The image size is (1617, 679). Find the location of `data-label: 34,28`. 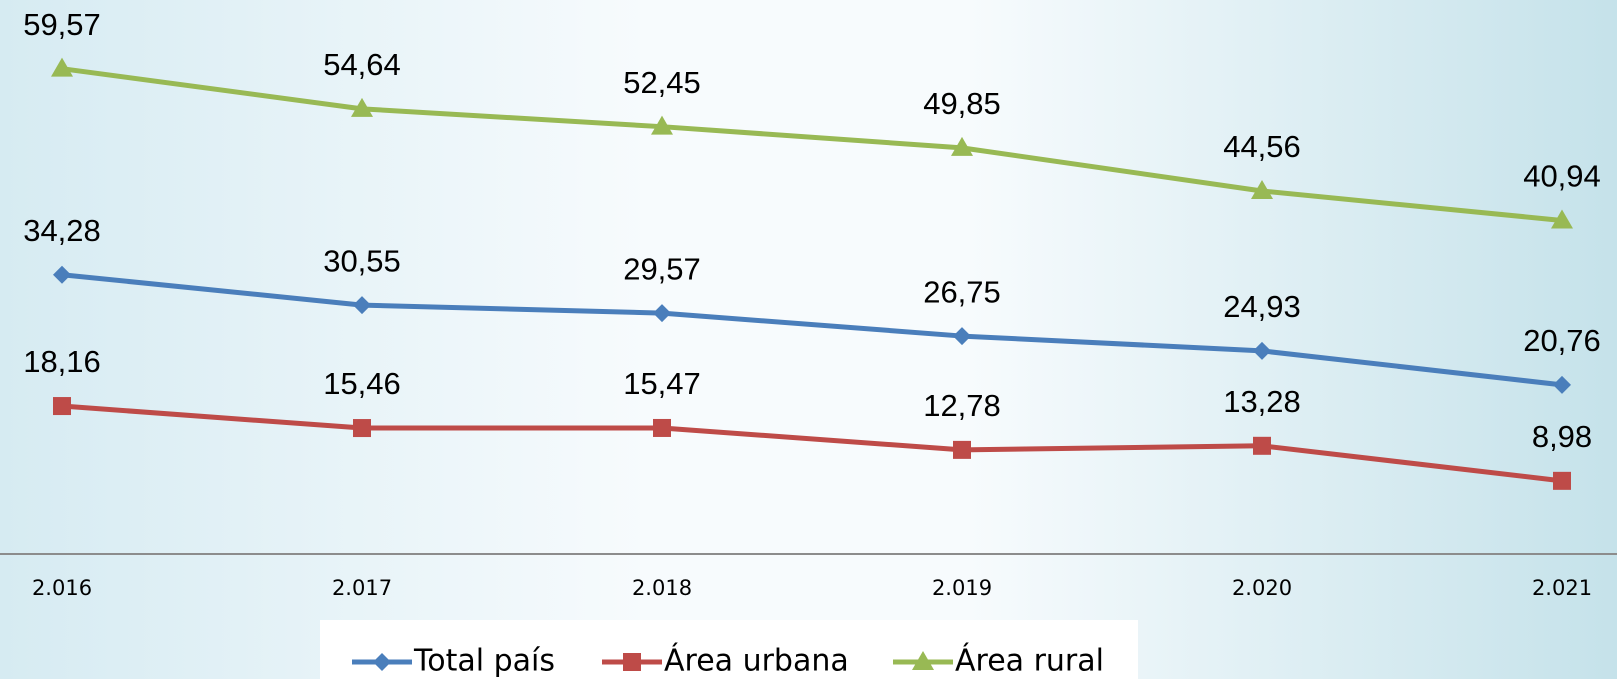

data-label: 34,28 is located at coordinates (62, 230).